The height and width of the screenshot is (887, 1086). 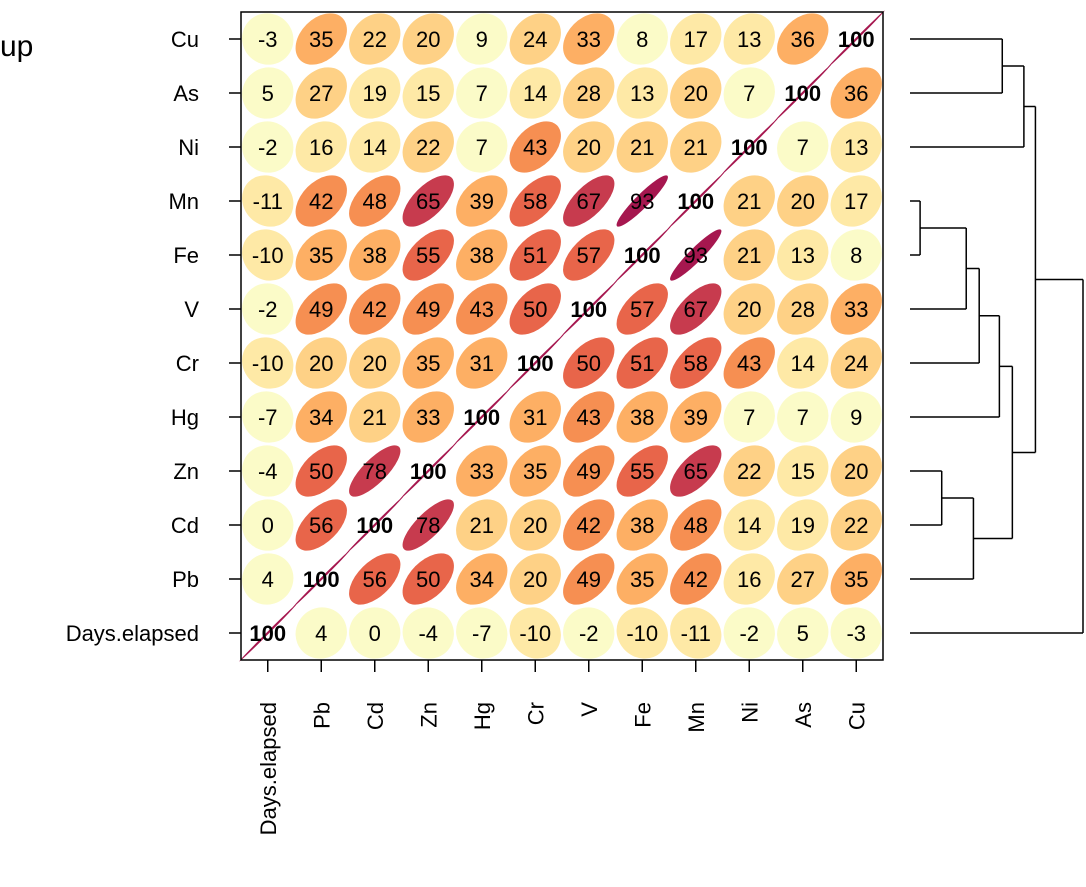 What do you see at coordinates (186, 471) in the screenshot?
I see `row-label-Zn: Zn` at bounding box center [186, 471].